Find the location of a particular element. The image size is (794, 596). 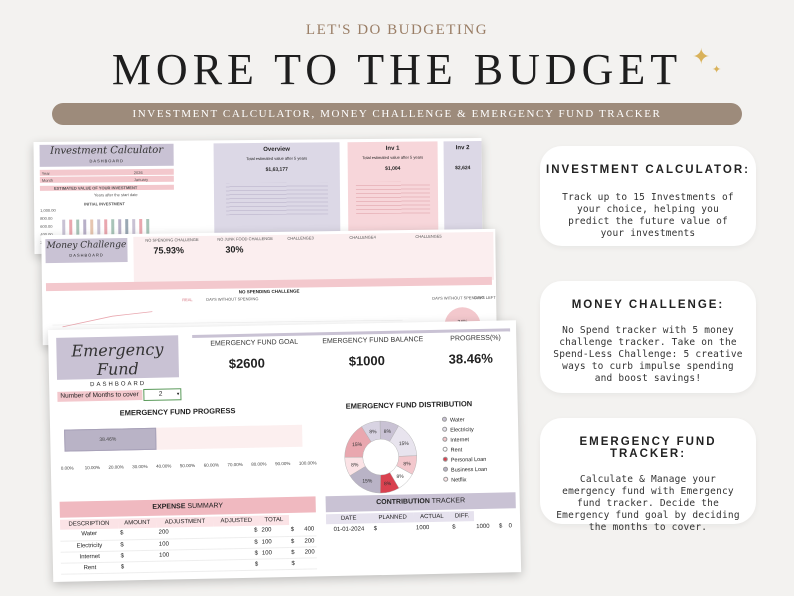

expense-header-cell: TOTAL is located at coordinates (274, 520).